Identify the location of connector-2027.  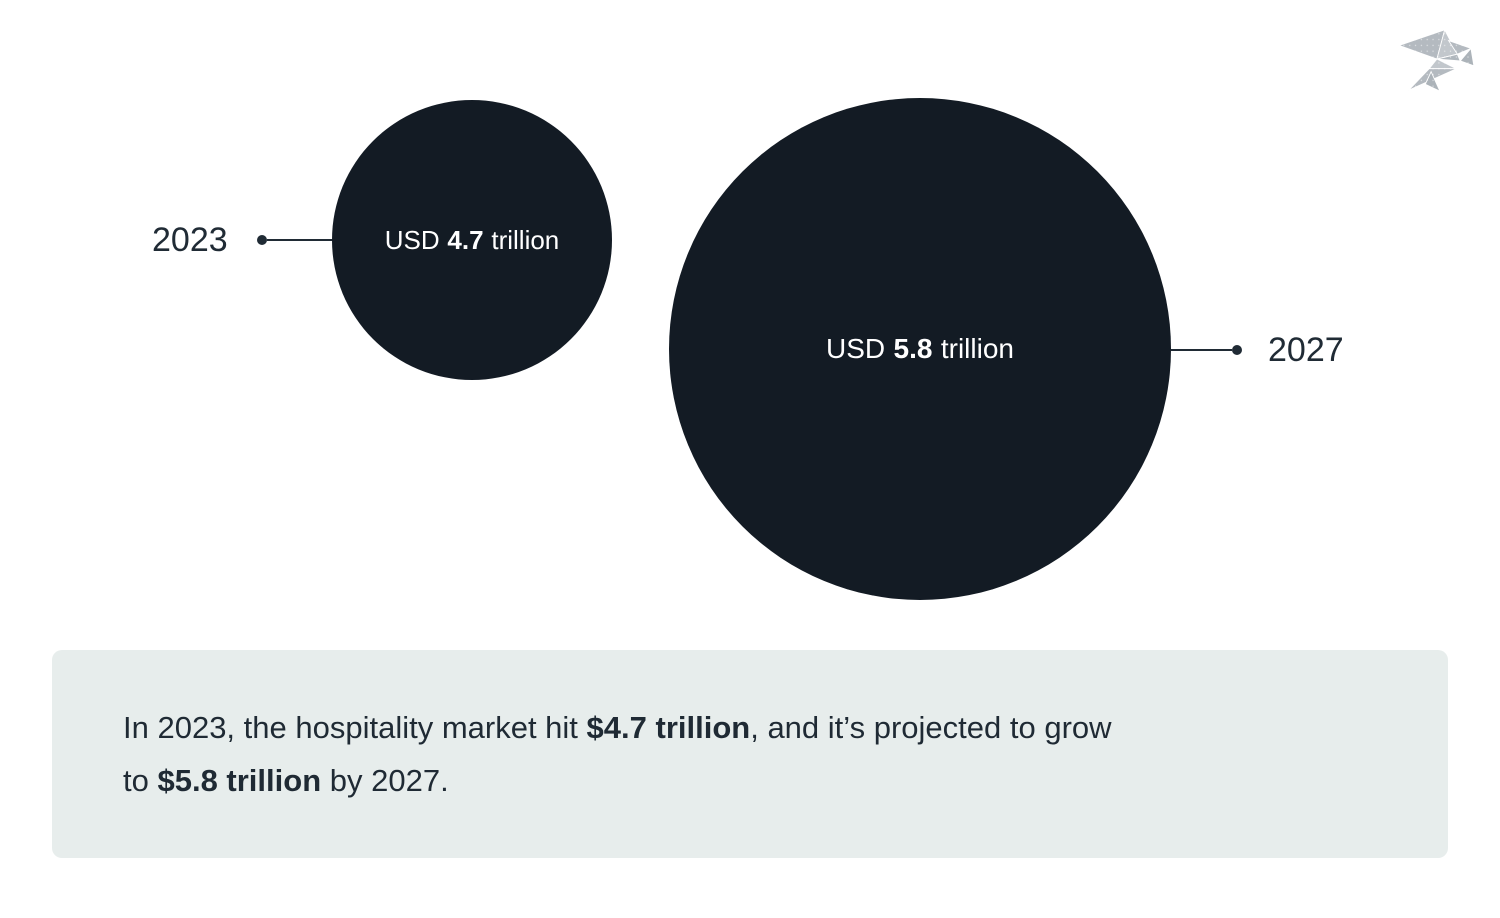
(1206, 350).